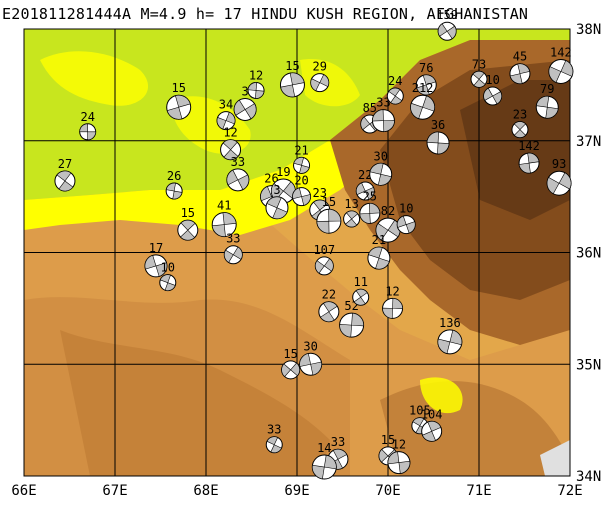 This screenshot has height=505, width=611. I want to click on depth-label: 29, so click(320, 67).